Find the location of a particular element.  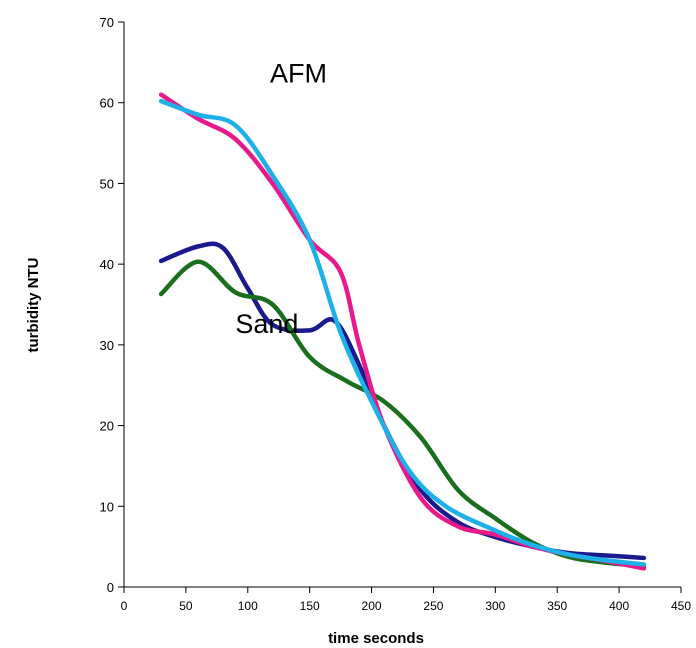

y-tick-label: 10 is located at coordinates (107, 506).